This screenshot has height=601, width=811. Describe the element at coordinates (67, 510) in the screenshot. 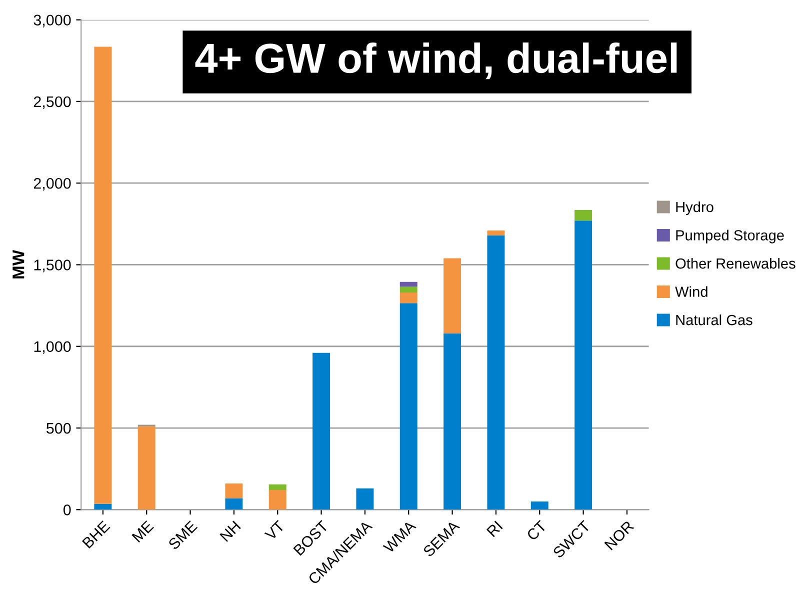

I see `y-tick-label: 0` at that location.